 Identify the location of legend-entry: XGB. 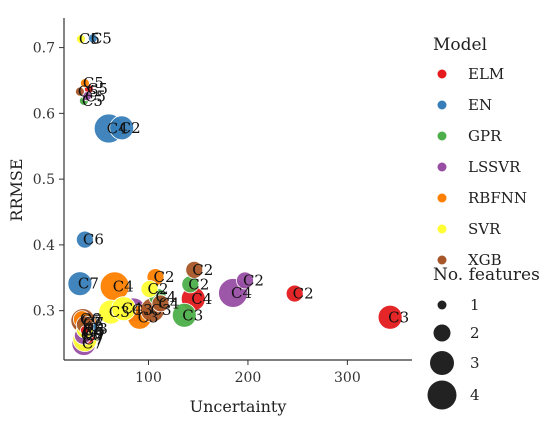
(485, 260).